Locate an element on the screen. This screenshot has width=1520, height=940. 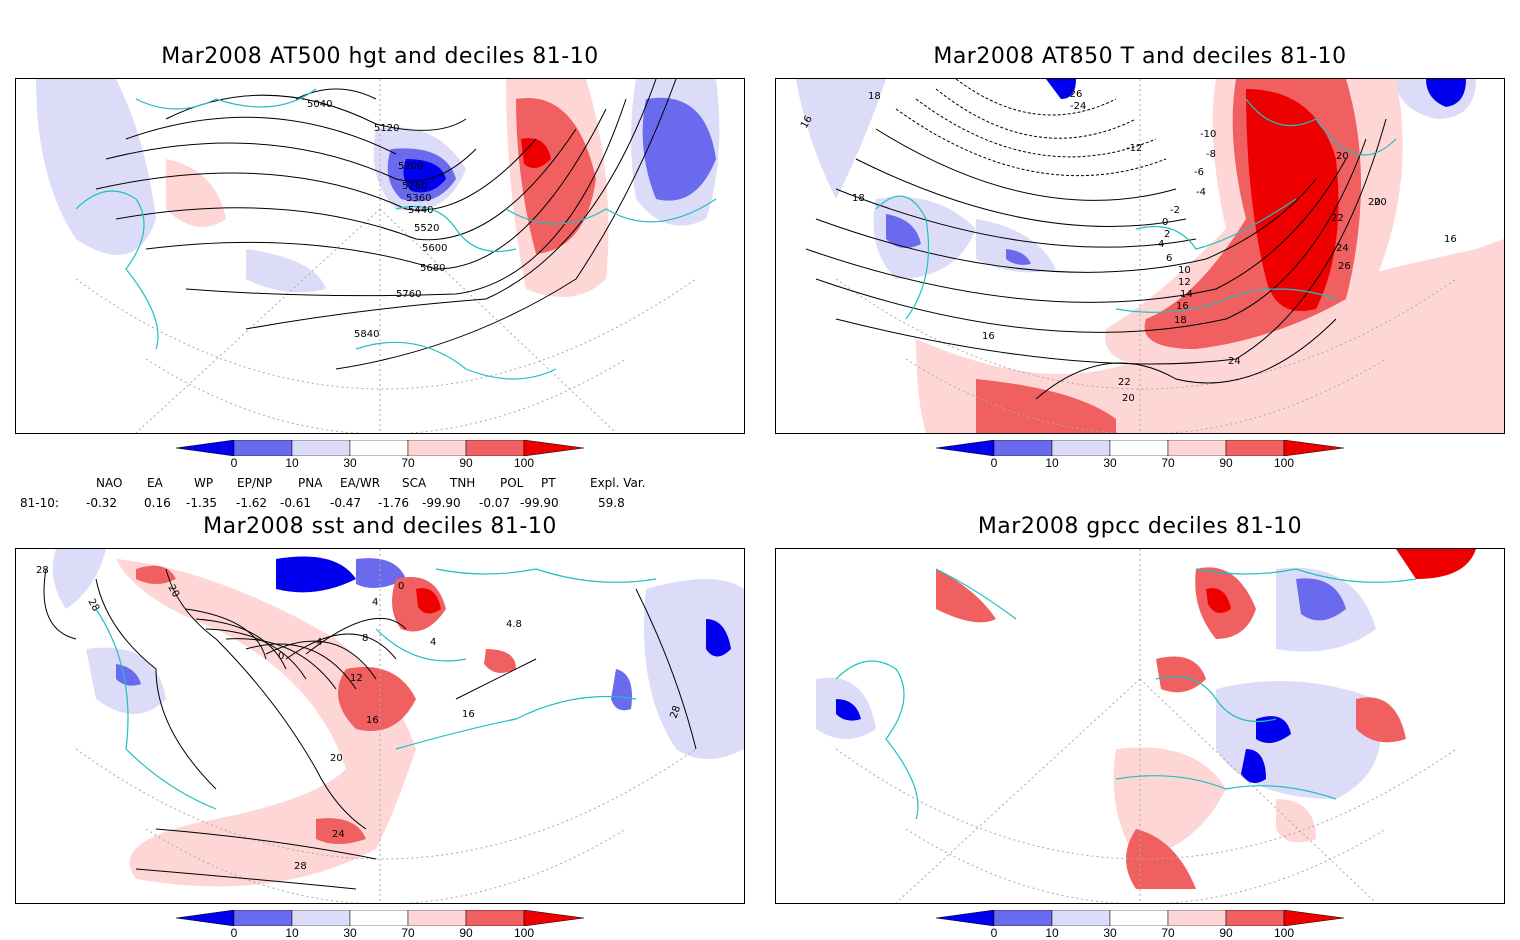
contour-label: 5200 is located at coordinates (410, 166).